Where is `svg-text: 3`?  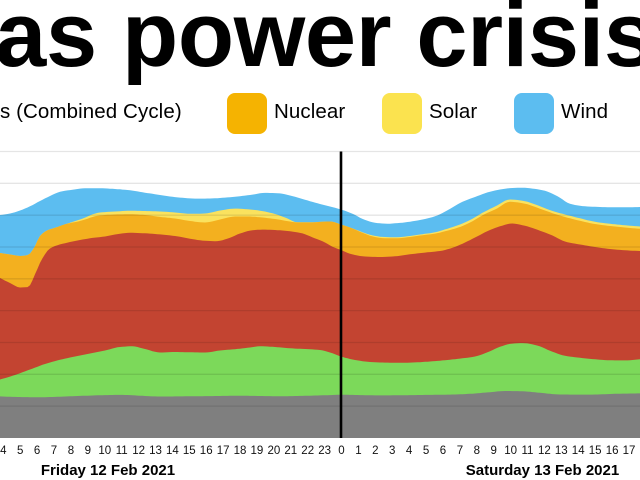 svg-text: 3 is located at coordinates (392, 451).